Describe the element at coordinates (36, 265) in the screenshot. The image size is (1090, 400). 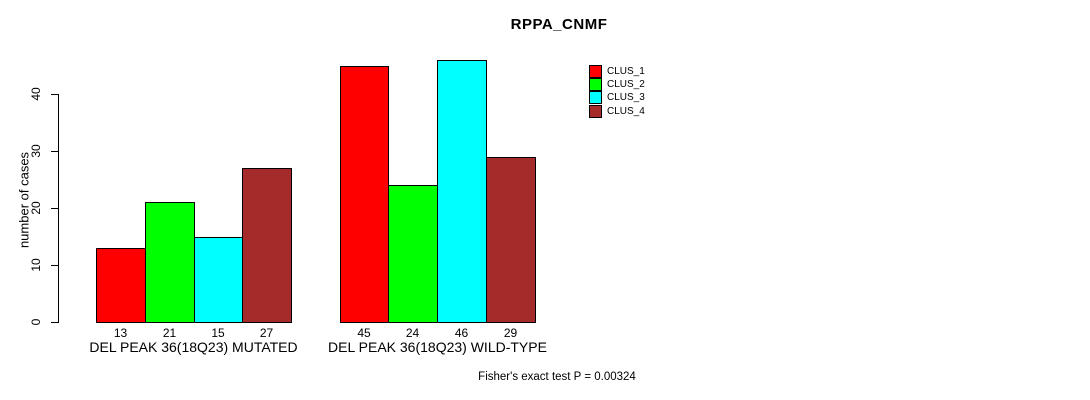
I see `y-tick-label: 10` at that location.